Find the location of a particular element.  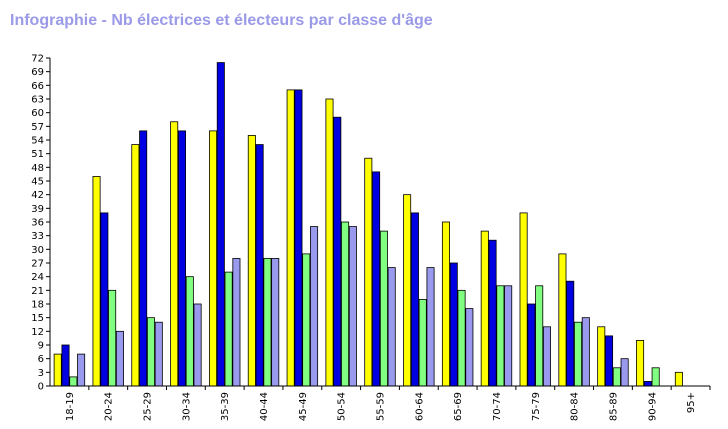

y-tick-label: 36 is located at coordinates (37, 223).